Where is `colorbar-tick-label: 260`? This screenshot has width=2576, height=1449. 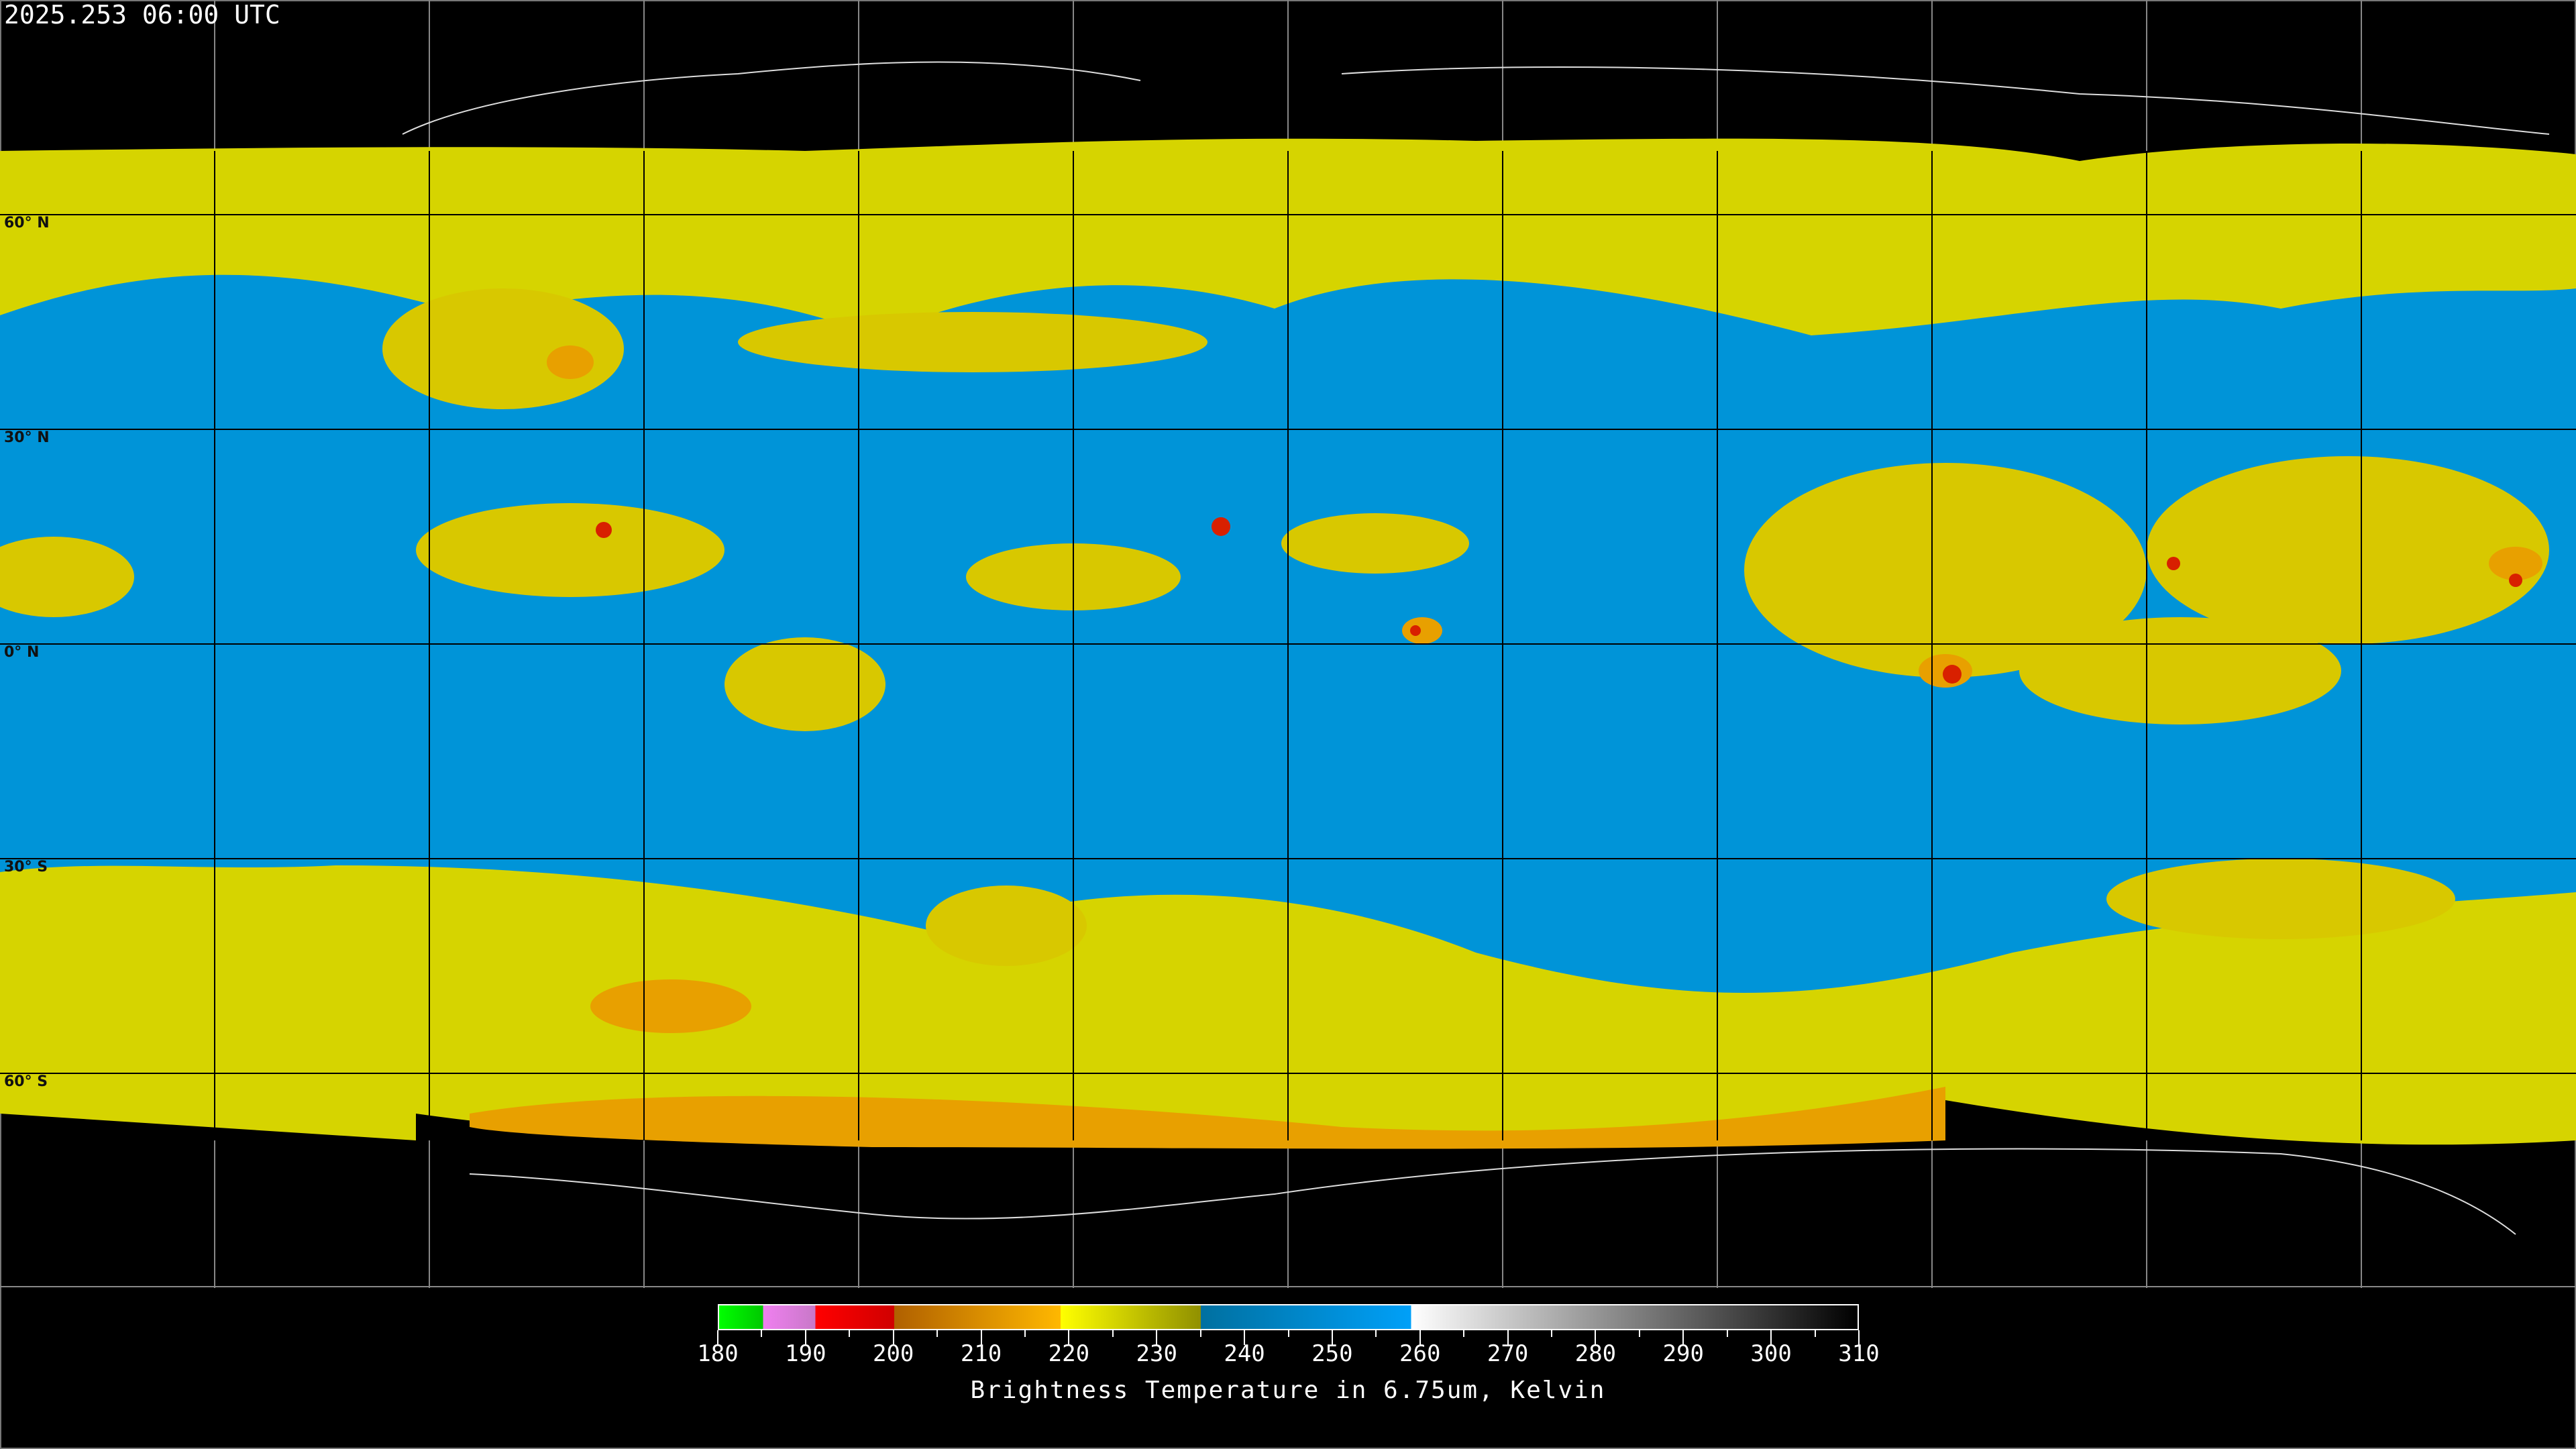
colorbar-tick-label: 260 is located at coordinates (1420, 1353).